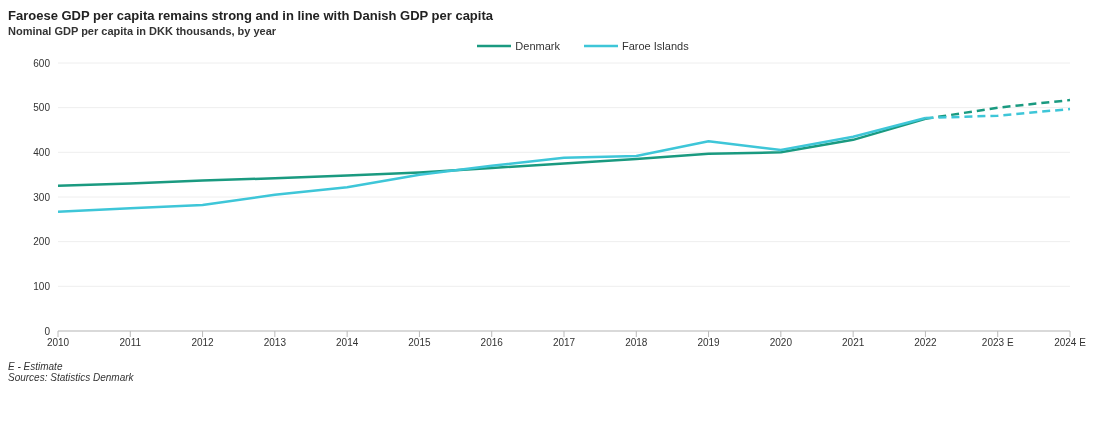 The width and height of the screenshot is (1110, 422). I want to click on x-tick-label: 2022, so click(925, 343).